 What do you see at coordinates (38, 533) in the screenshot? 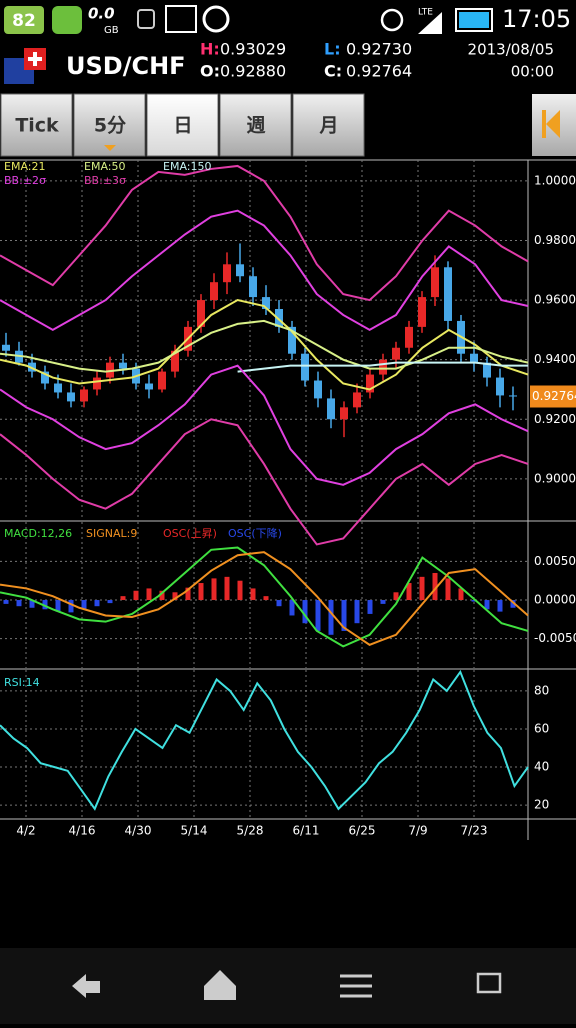
I see `legend-label: MACD:12,26` at bounding box center [38, 533].